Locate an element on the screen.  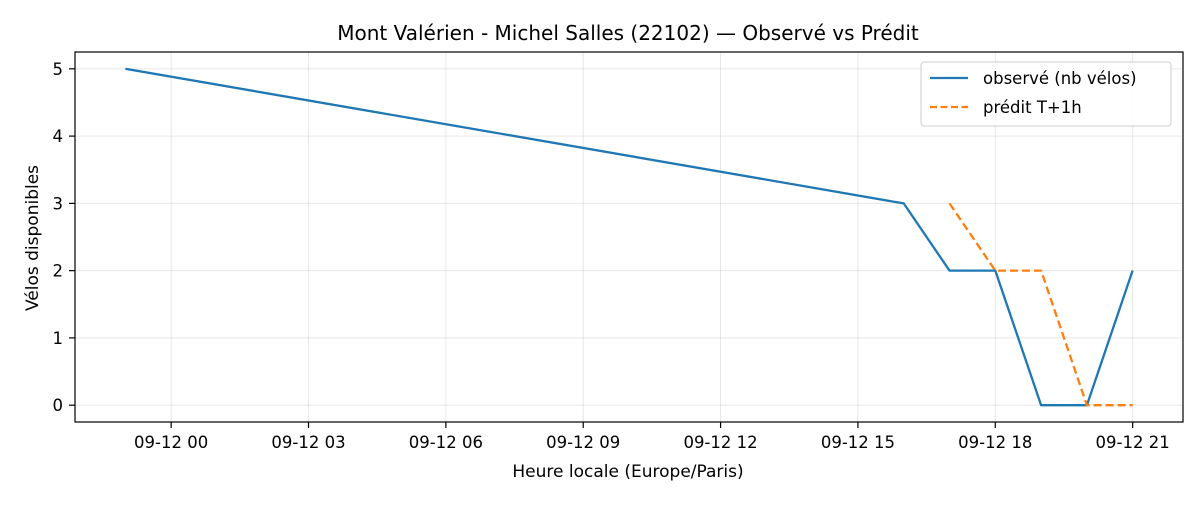
y-tick-label: 3 is located at coordinates (58, 203).